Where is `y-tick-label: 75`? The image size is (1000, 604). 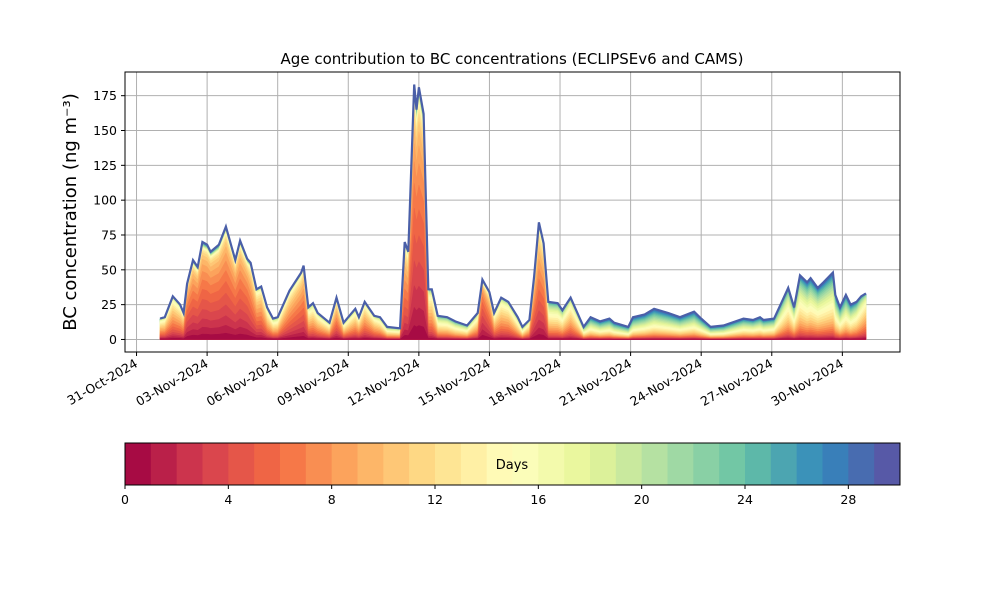 y-tick-label: 75 is located at coordinates (109, 234).